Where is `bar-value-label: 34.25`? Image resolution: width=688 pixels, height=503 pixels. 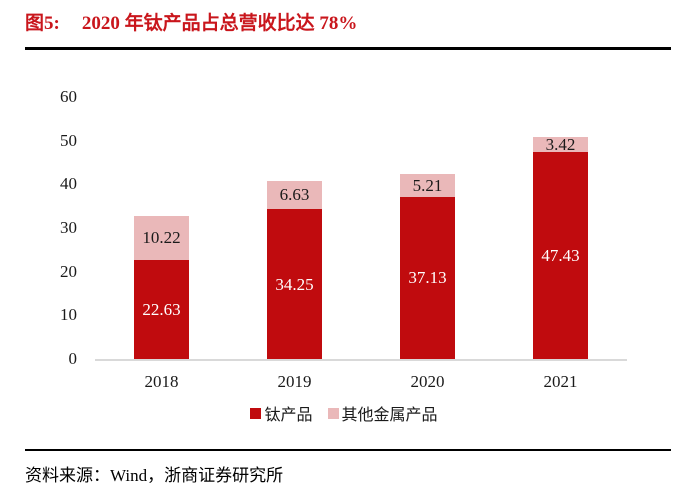
bar-value-label: 34.25 is located at coordinates (294, 284).